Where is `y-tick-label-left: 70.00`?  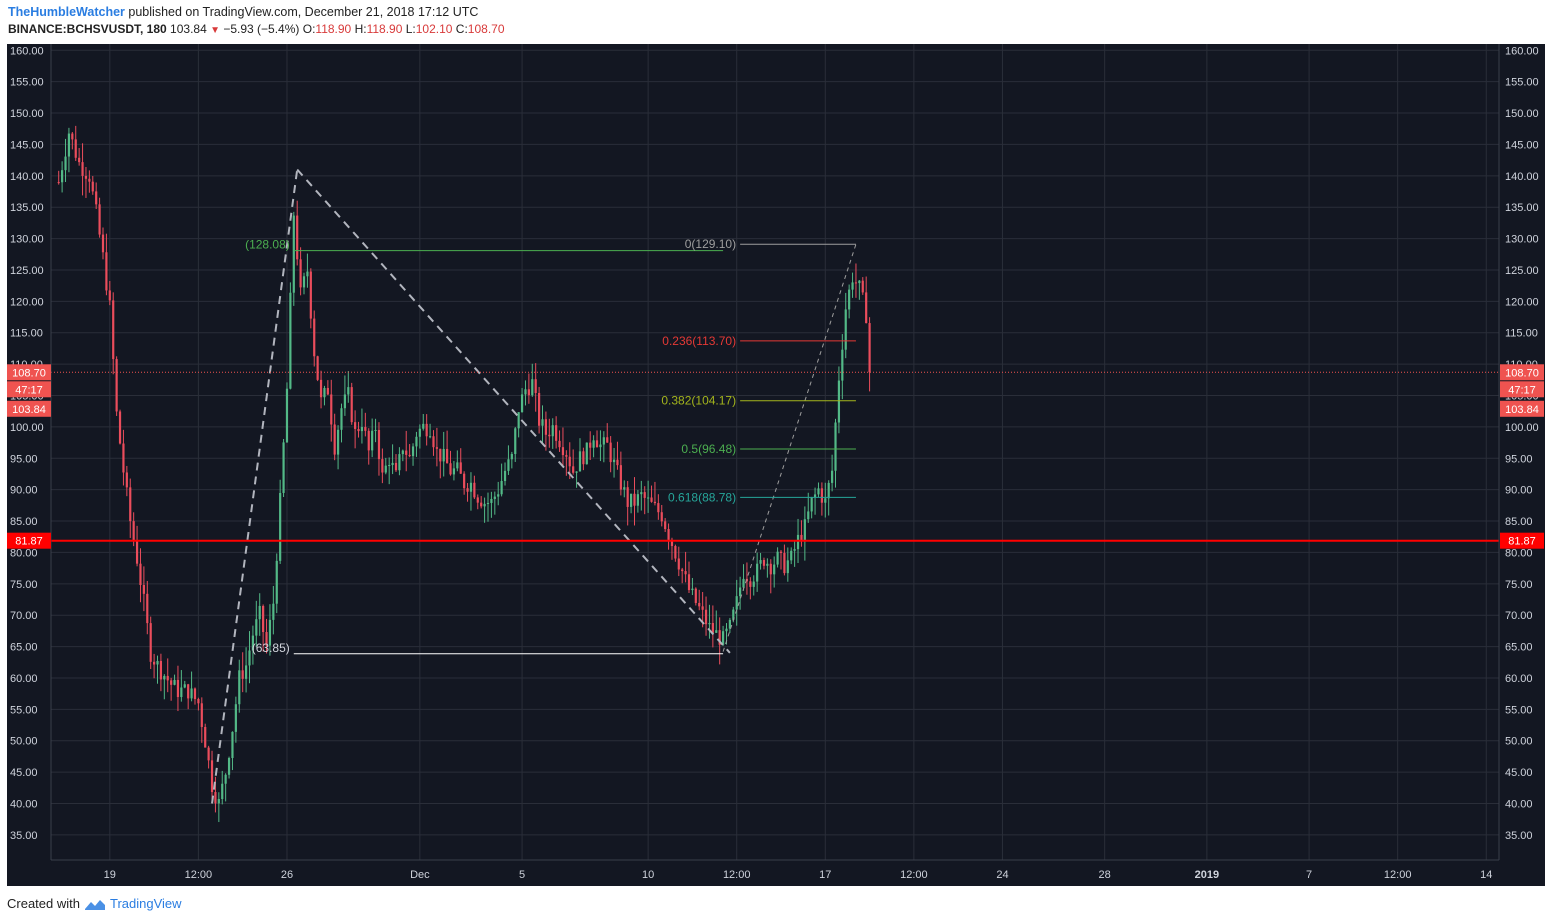 y-tick-label-left: 70.00 is located at coordinates (24, 616).